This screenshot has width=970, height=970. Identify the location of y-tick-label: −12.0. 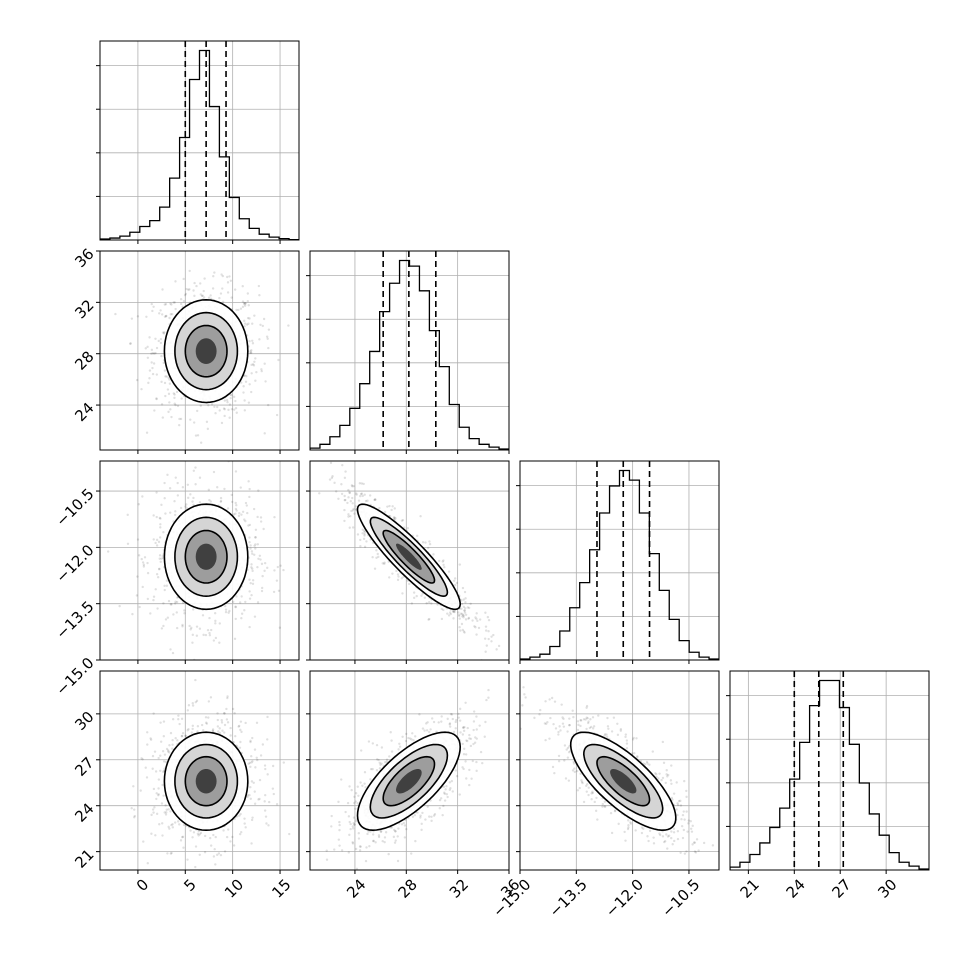
(74, 563).